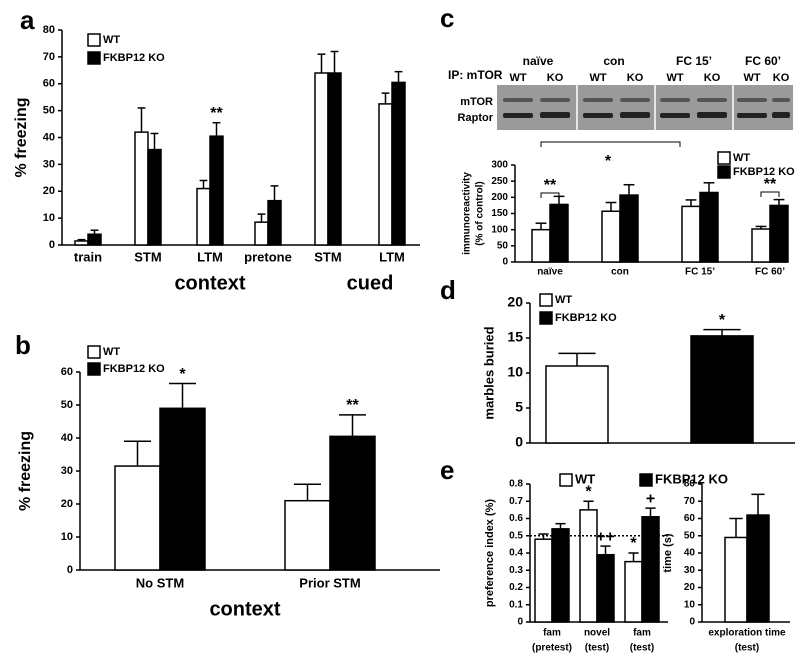  I want to click on blot-label: IP: mTOR, so click(475, 75).